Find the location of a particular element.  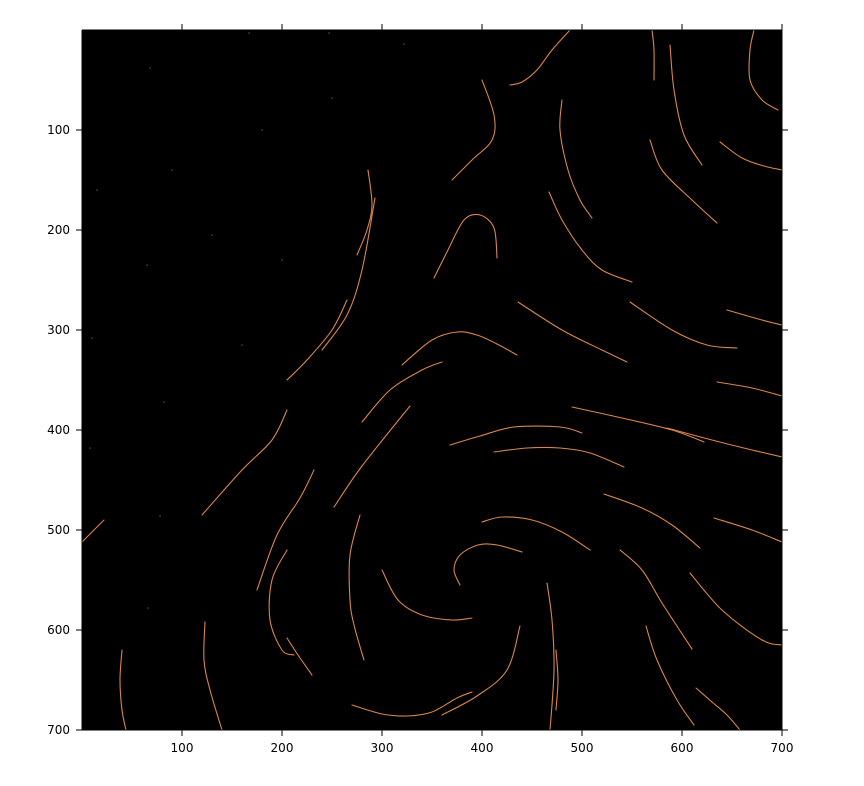

x-tick-label: 100 is located at coordinates (182, 748).